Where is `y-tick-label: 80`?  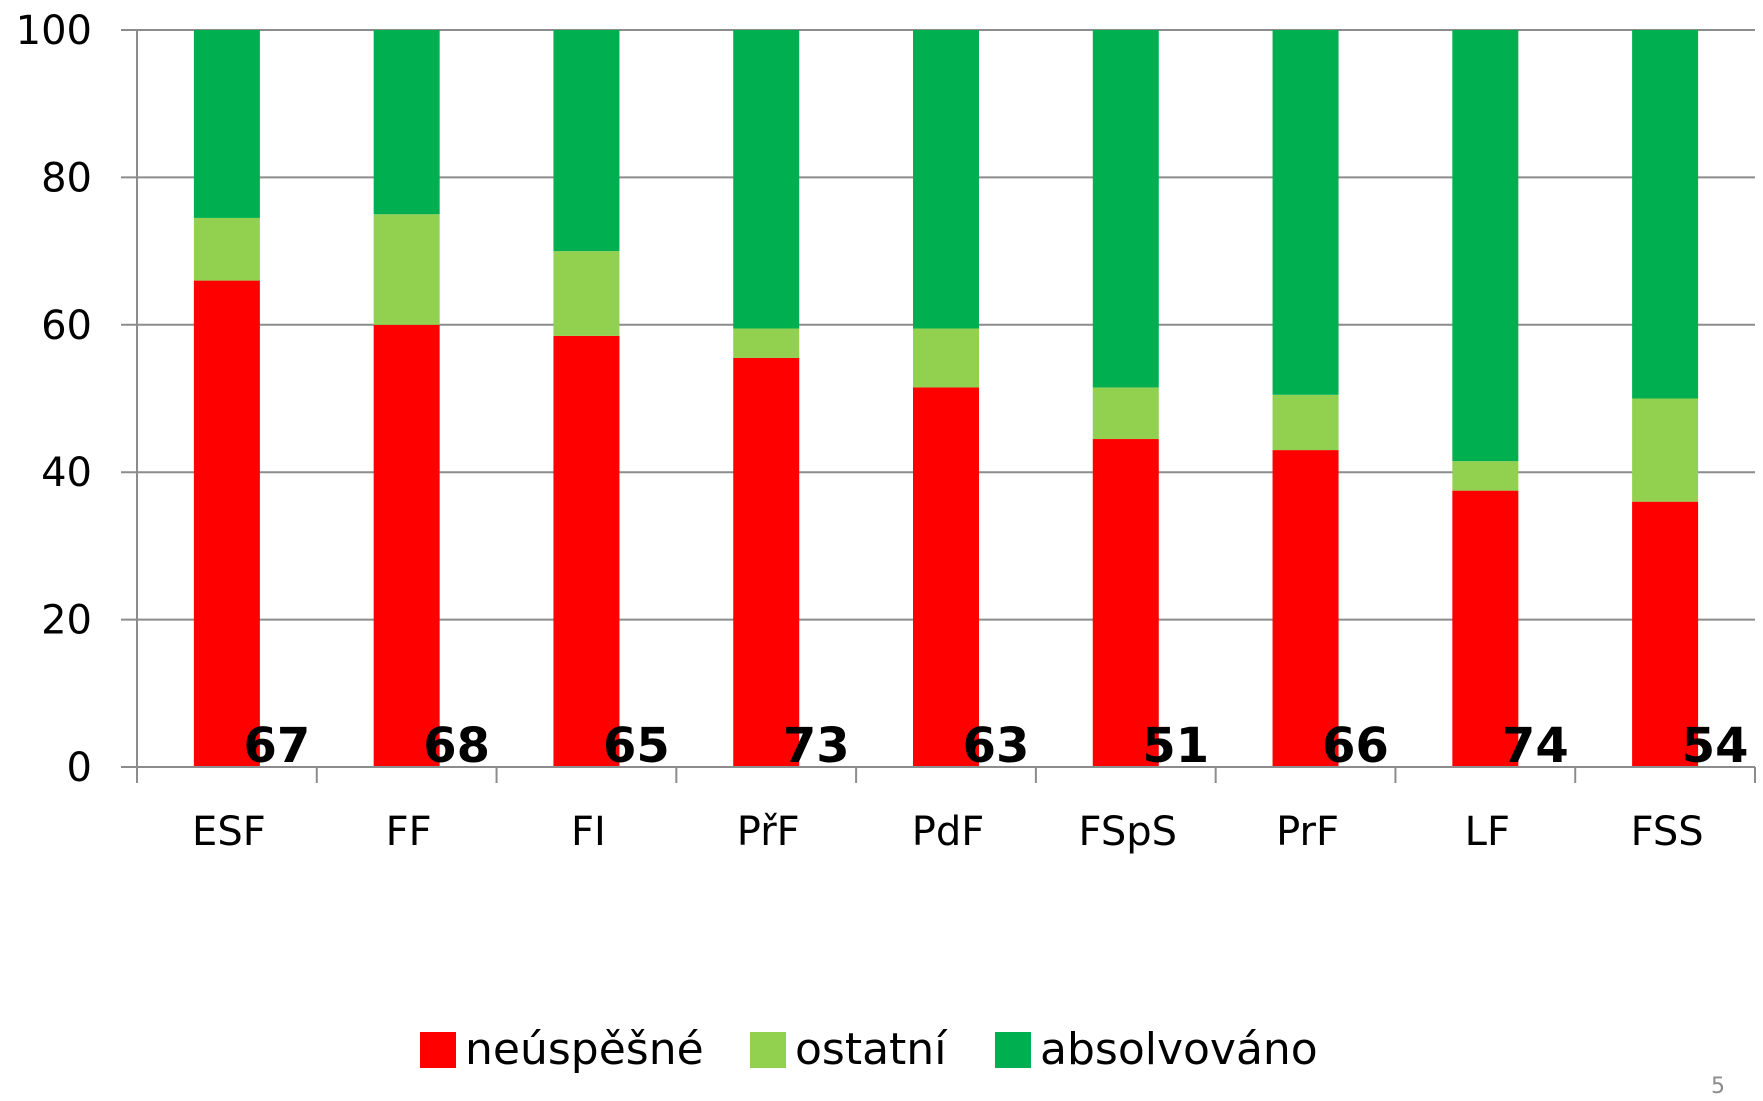
y-tick-label: 80 is located at coordinates (66, 178).